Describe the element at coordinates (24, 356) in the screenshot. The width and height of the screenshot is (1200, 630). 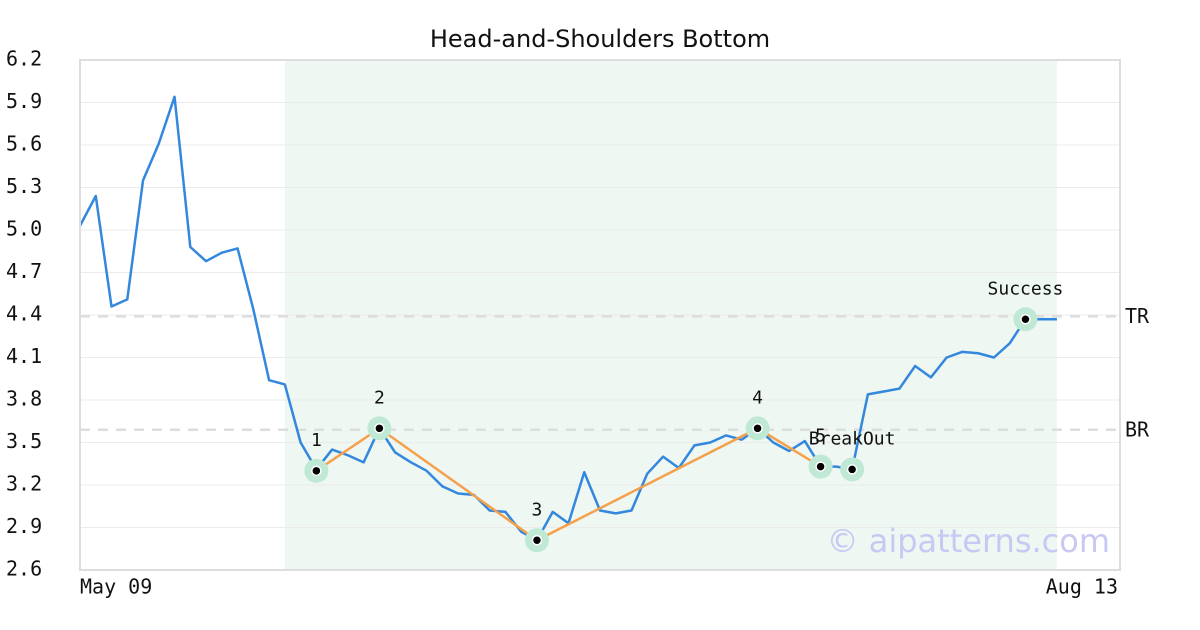
I see `y-tick-label: 4.1` at that location.